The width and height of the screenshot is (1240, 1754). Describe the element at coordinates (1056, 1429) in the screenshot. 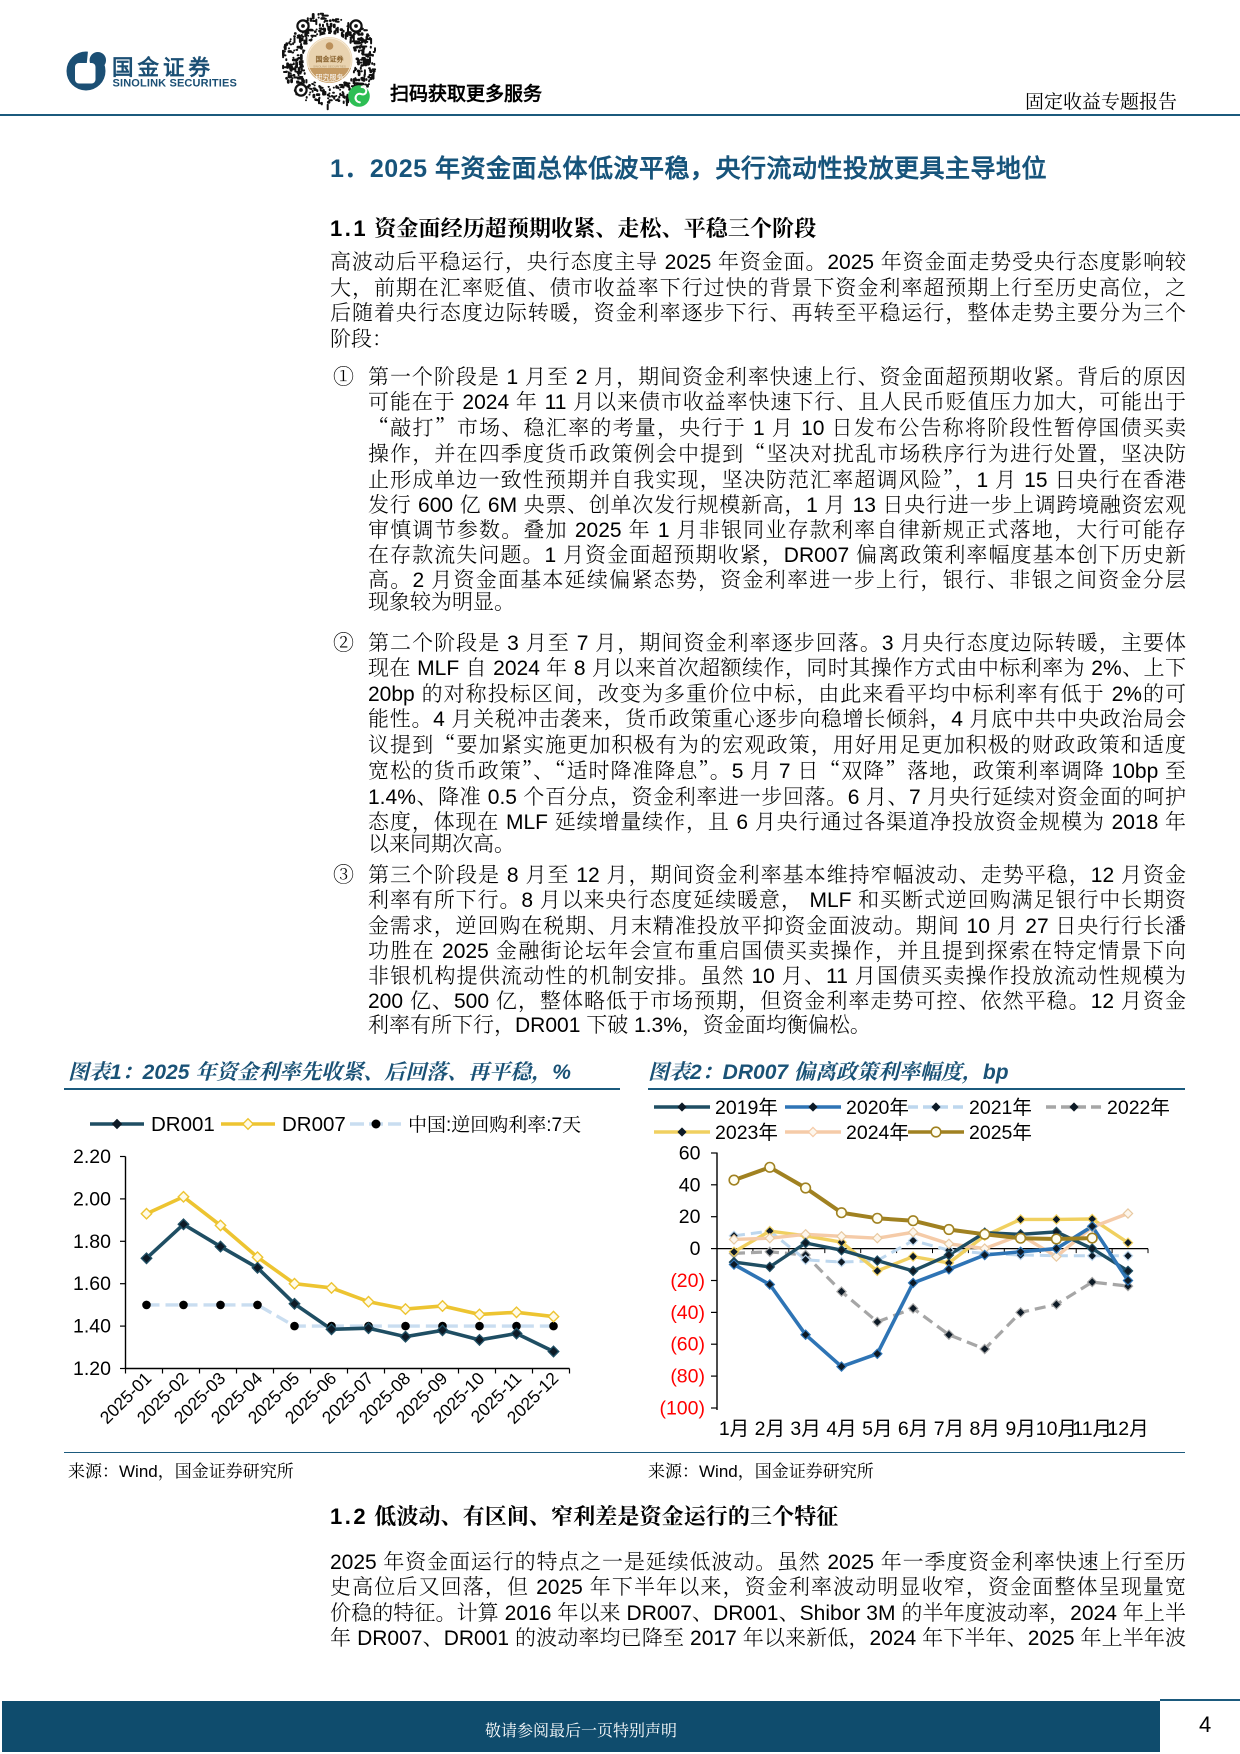

I see `svg-text: 10月` at that location.